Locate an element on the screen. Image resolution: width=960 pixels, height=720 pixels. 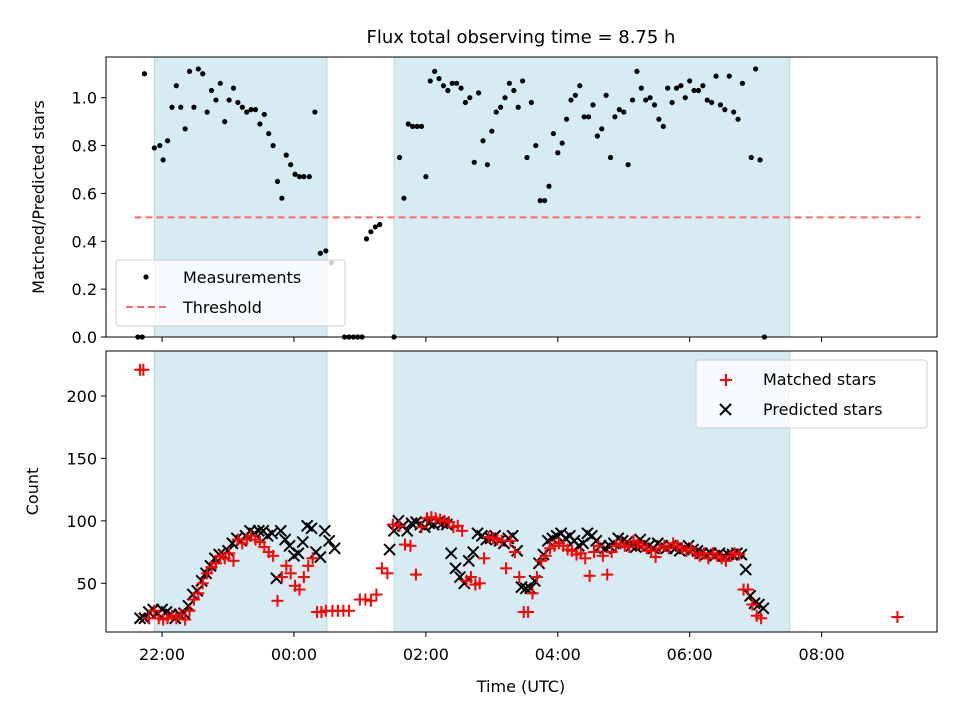
y-tick-label: 200 is located at coordinates (81, 396).